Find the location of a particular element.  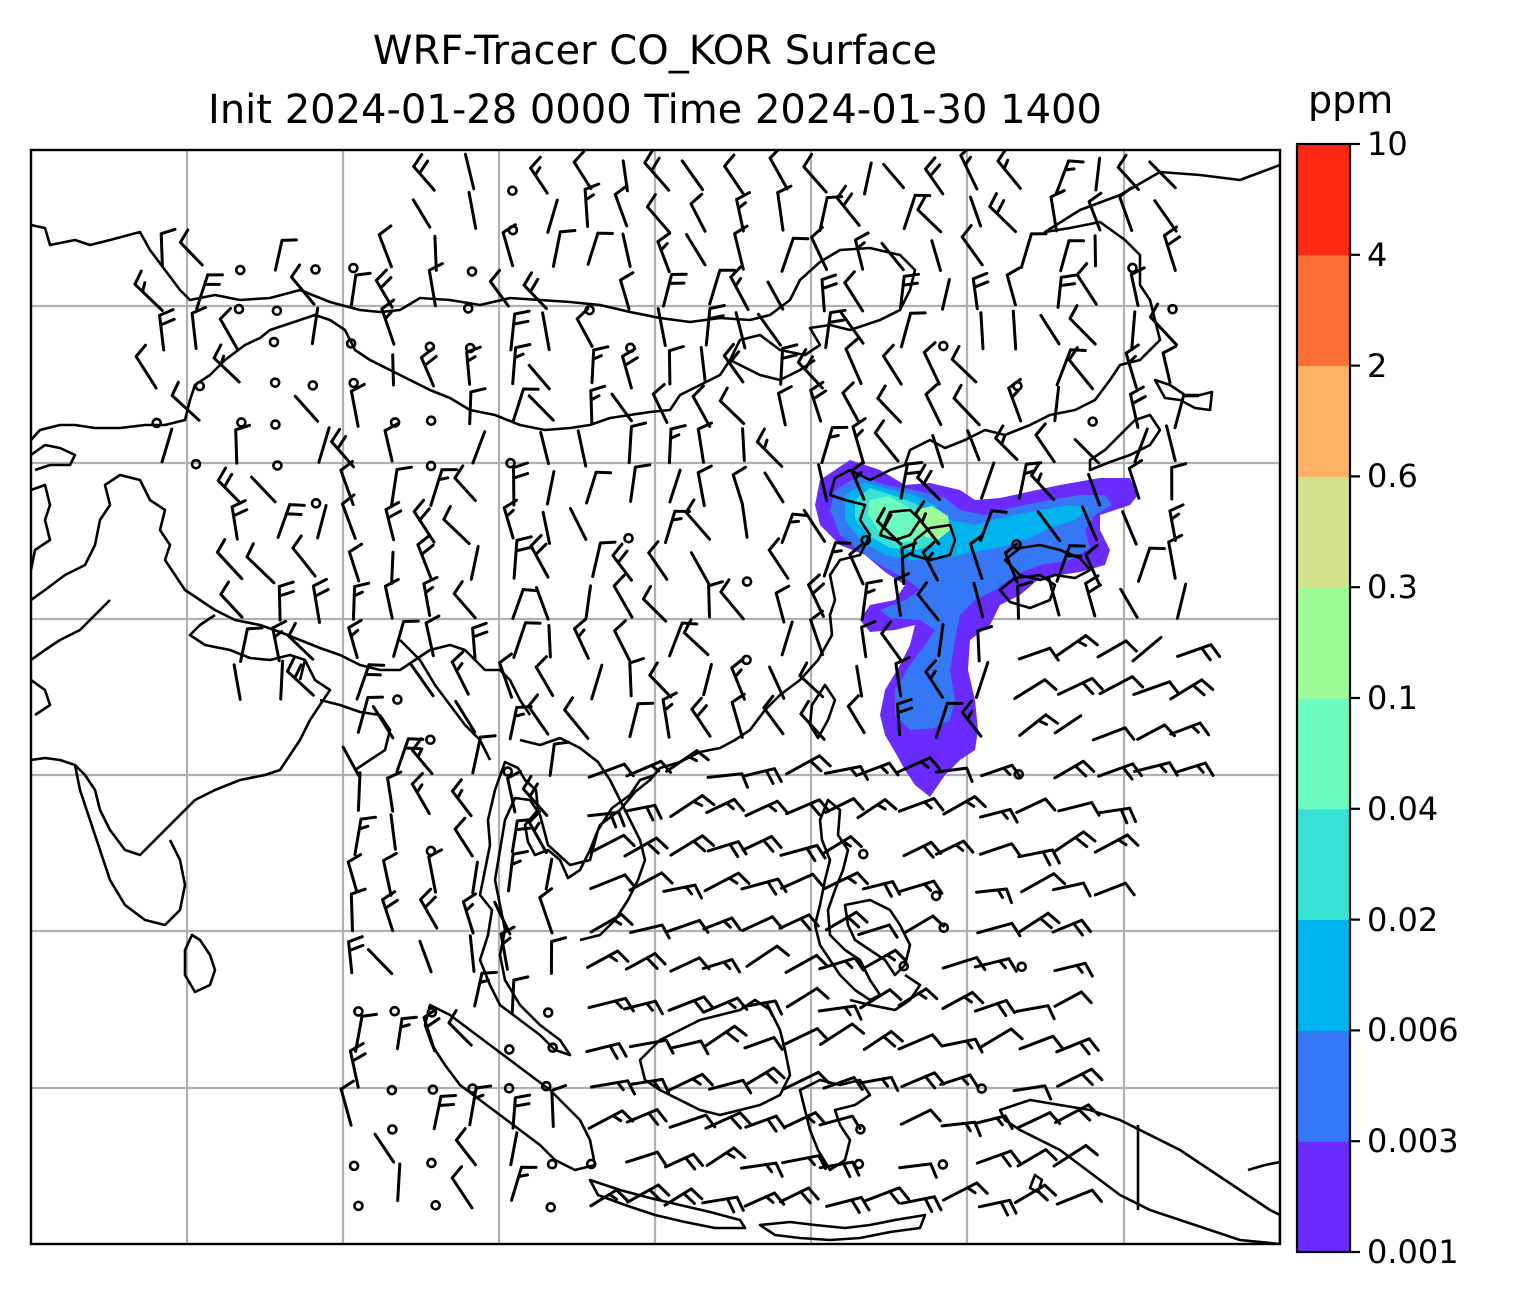

colorbar-segment is located at coordinates (1323, 975).